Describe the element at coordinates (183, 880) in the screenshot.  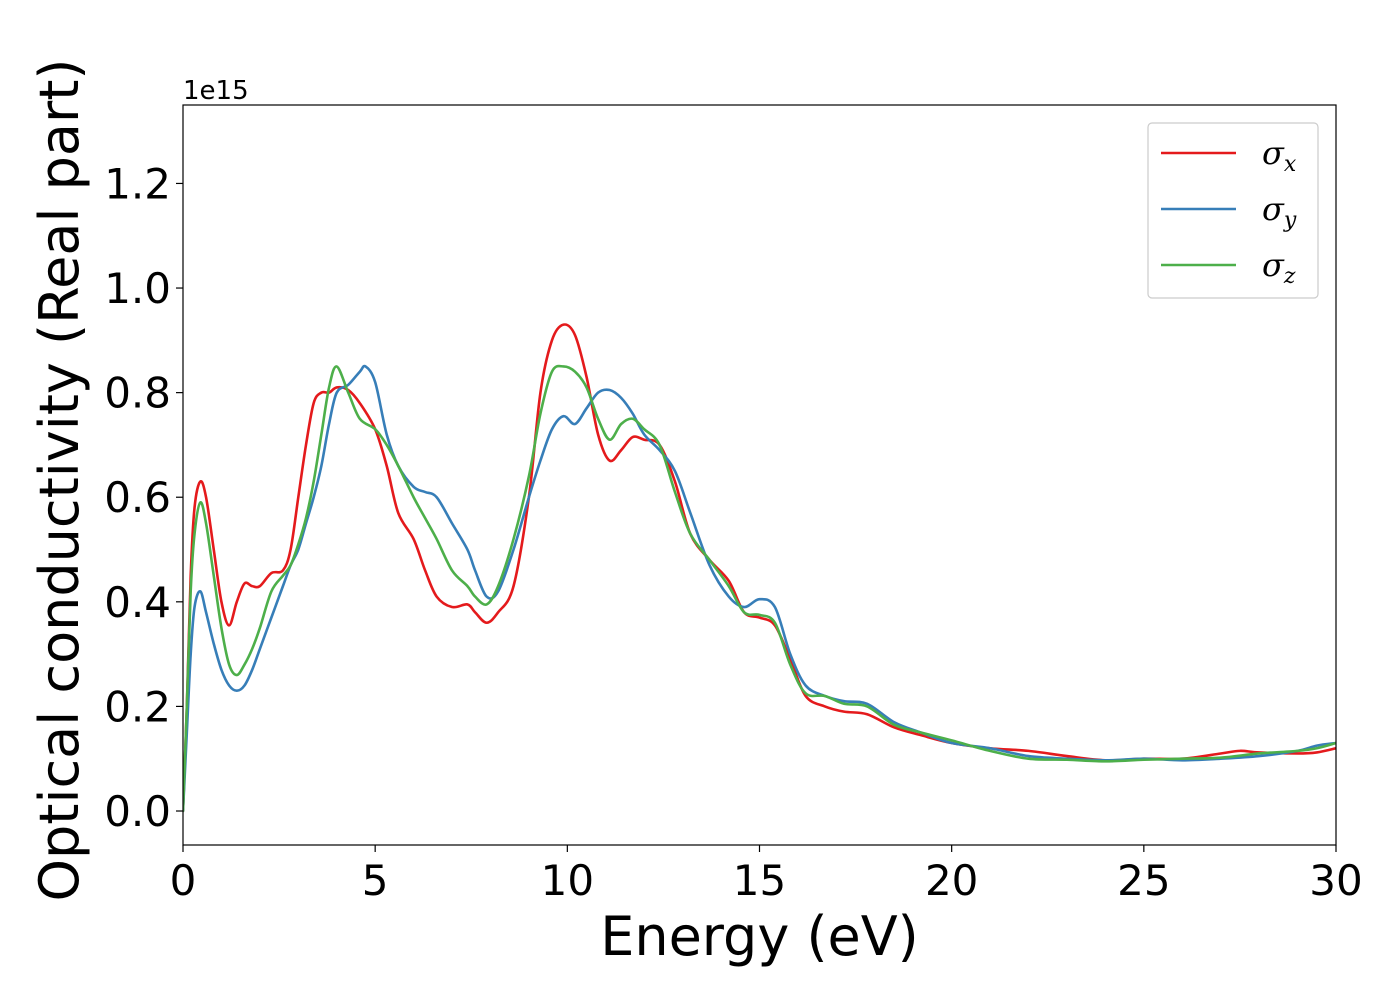
I see `x-tick-label: 0` at that location.